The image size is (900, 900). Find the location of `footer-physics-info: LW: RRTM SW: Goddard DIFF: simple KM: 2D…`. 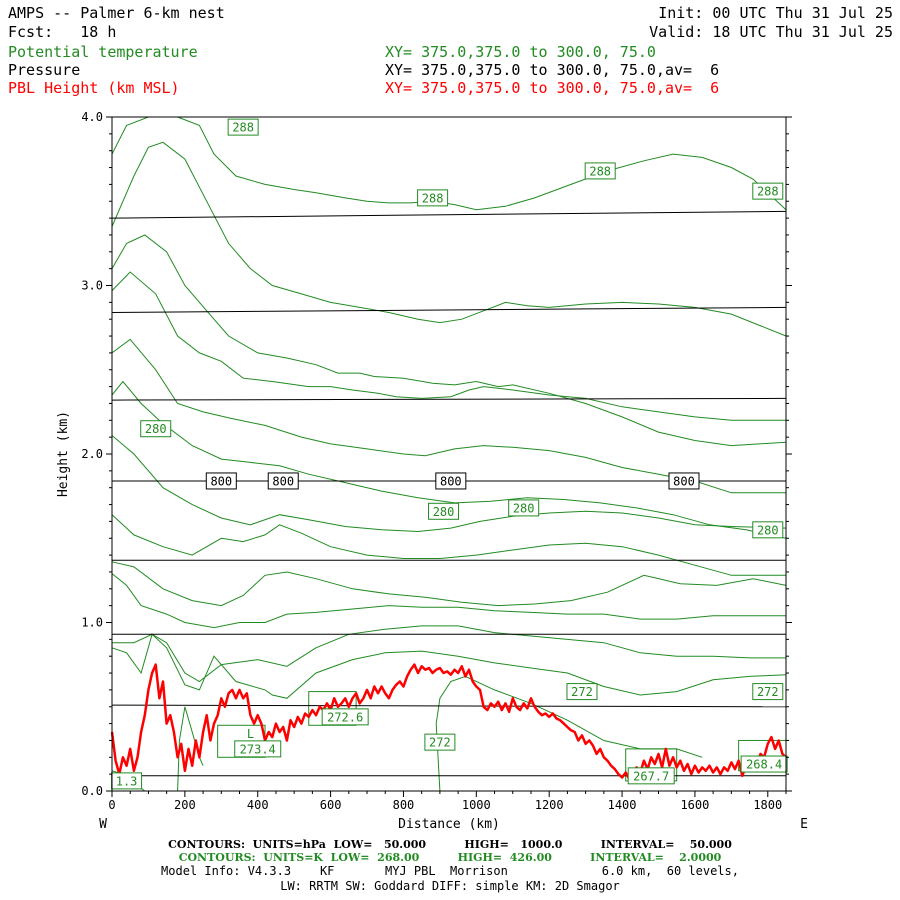

footer-physics-info: LW: RRTM SW: Goddard DIFF: simple KM: 2D… is located at coordinates (450, 886).